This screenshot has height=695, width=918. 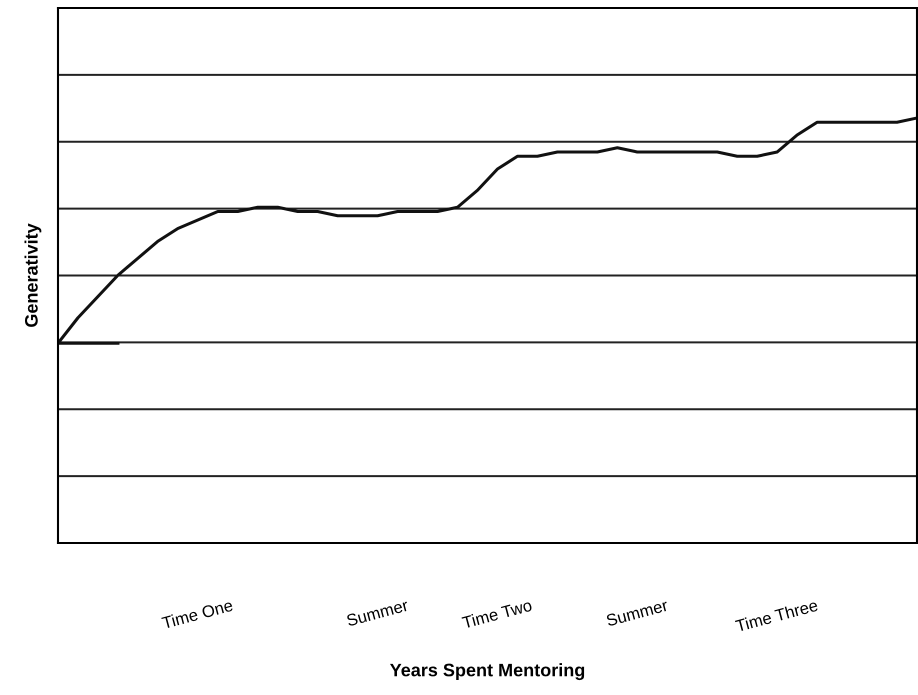 What do you see at coordinates (197, 614) in the screenshot?
I see `x-tick-label: Time One` at bounding box center [197, 614].